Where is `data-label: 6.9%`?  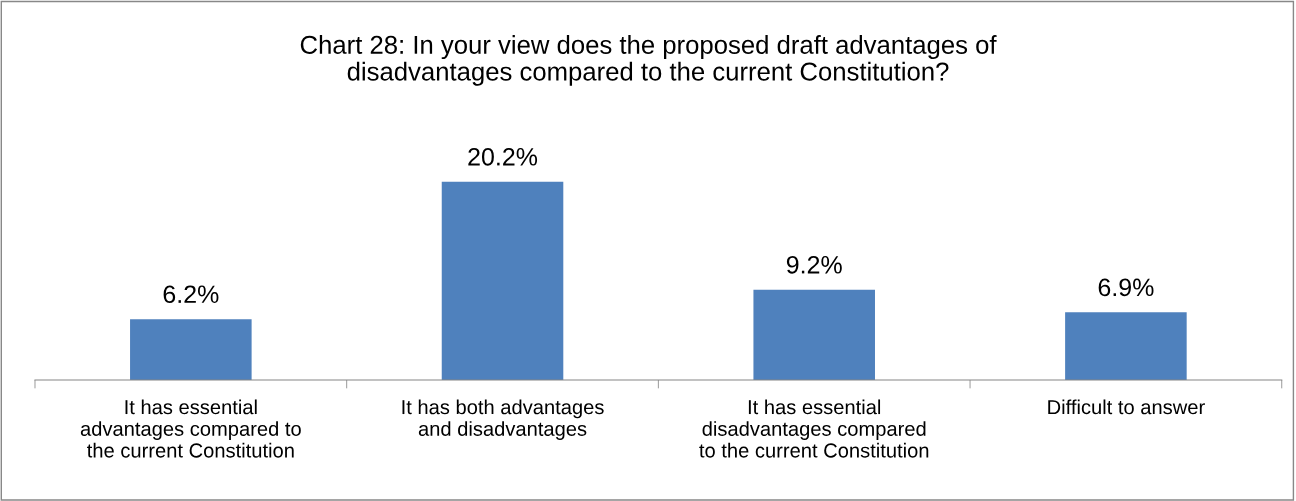
data-label: 6.9% is located at coordinates (1126, 287).